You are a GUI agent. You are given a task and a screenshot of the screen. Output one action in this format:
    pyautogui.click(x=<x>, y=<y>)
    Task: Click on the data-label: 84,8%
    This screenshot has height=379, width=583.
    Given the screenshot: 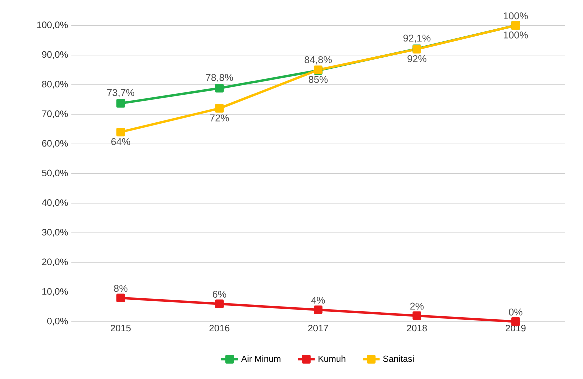 What is the action you would take?
    pyautogui.click(x=318, y=60)
    